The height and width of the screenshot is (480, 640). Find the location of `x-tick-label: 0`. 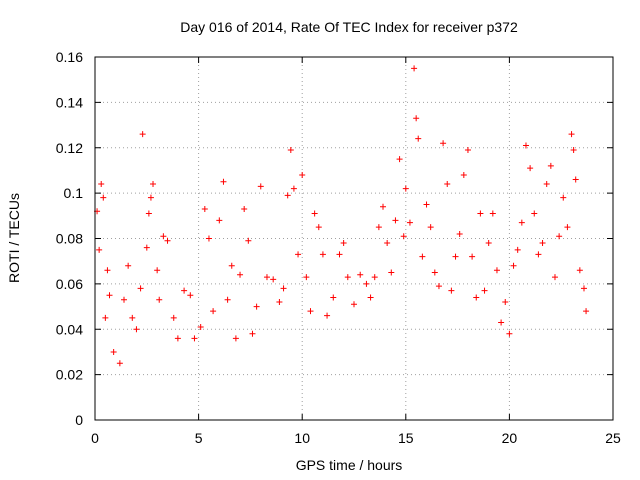

x-tick-label: 0 is located at coordinates (95, 438).